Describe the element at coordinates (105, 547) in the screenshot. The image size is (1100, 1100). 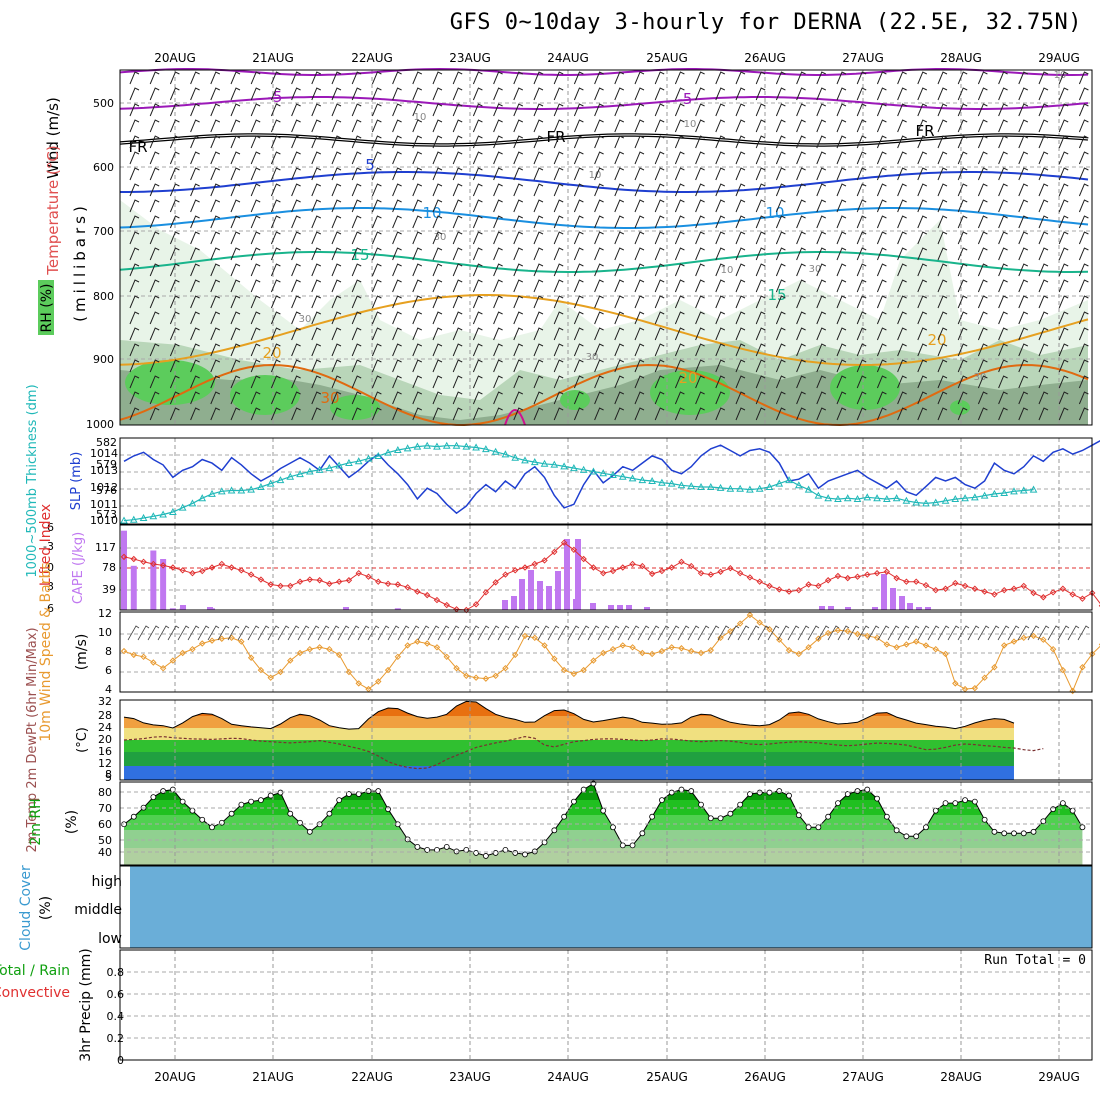
I see `cape-tick-0: 117` at that location.